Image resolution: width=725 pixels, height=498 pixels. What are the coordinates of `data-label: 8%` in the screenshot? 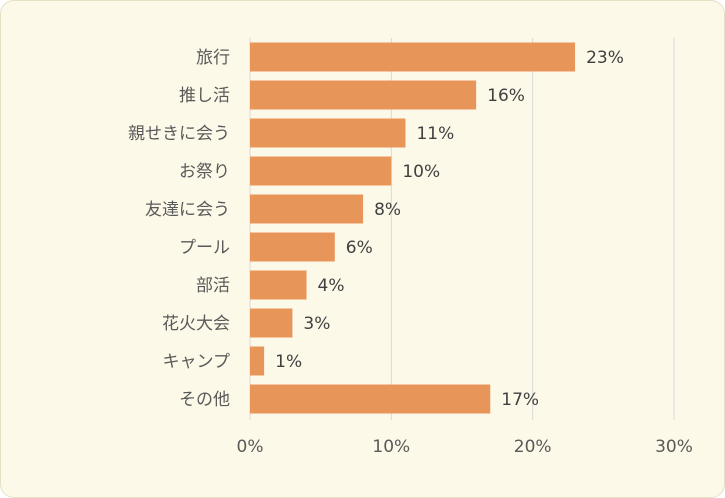 It's located at (387, 210).